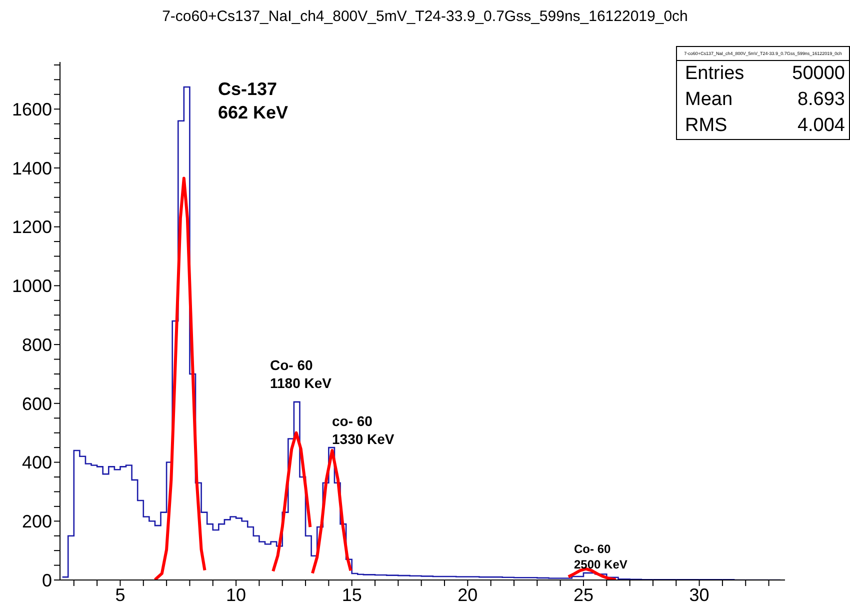  I want to click on y-tick-label: 1200, so click(32, 227).